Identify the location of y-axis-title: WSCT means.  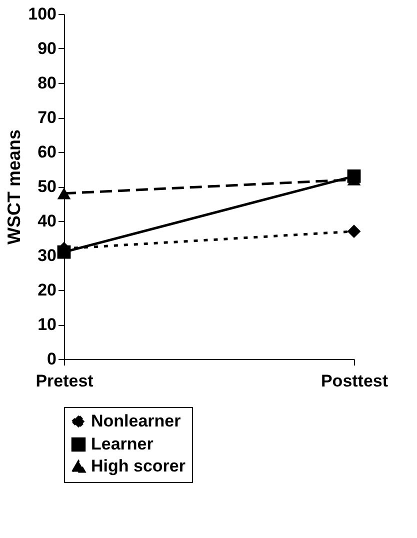
(14, 187).